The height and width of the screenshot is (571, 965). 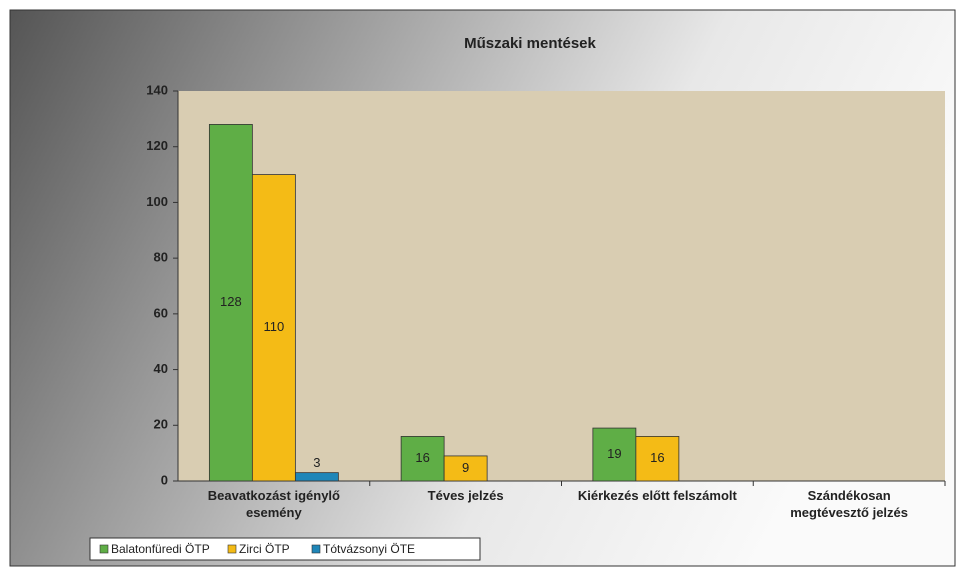 I want to click on y-tick-label: 40, so click(x=161, y=368).